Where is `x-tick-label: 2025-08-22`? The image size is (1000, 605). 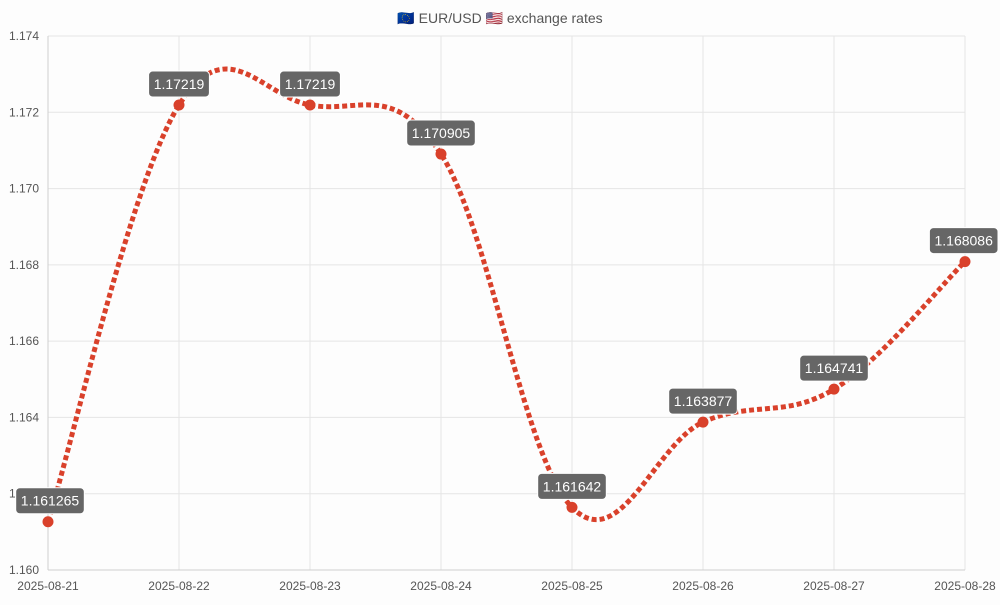
x-tick-label: 2025-08-22 is located at coordinates (179, 586).